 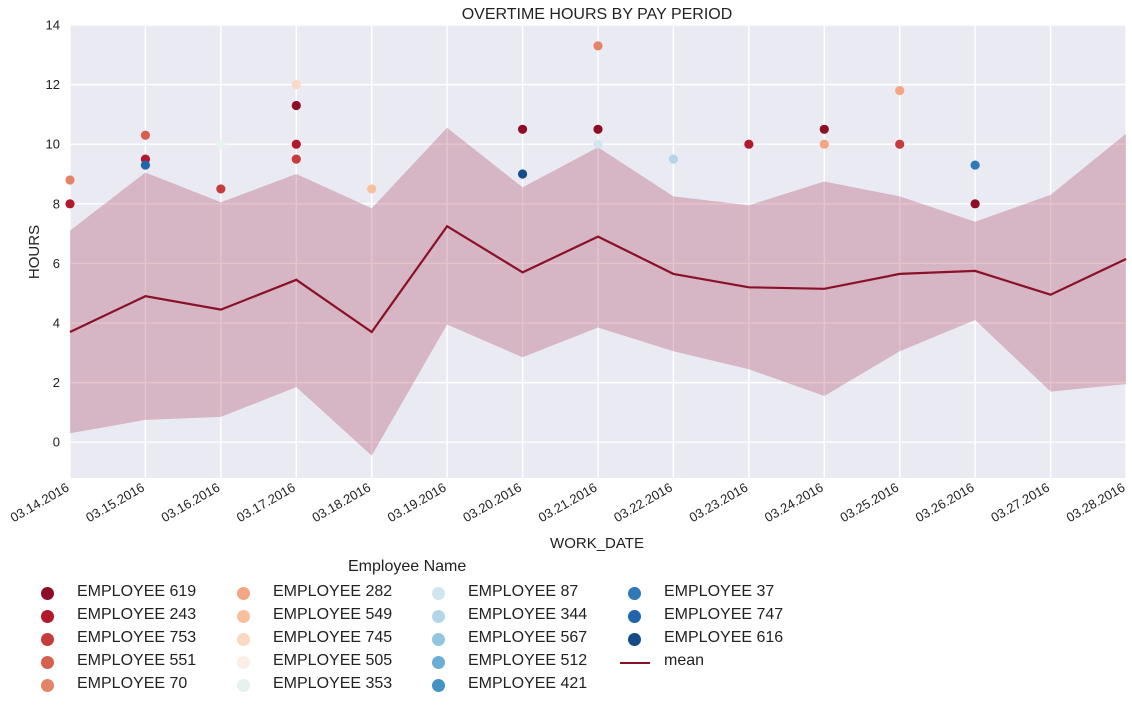 What do you see at coordinates (407, 566) in the screenshot?
I see `legend-title: Employee Name` at bounding box center [407, 566].